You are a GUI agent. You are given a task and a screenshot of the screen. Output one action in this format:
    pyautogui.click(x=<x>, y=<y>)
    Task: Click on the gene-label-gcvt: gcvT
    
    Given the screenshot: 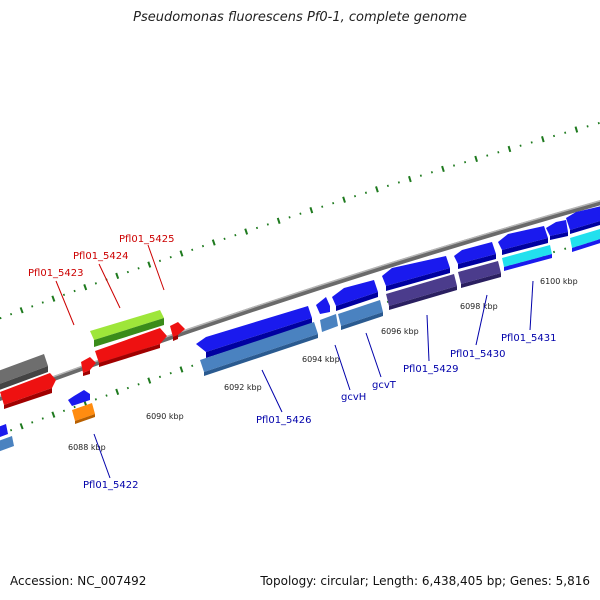 What is the action you would take?
    pyautogui.click(x=384, y=385)
    